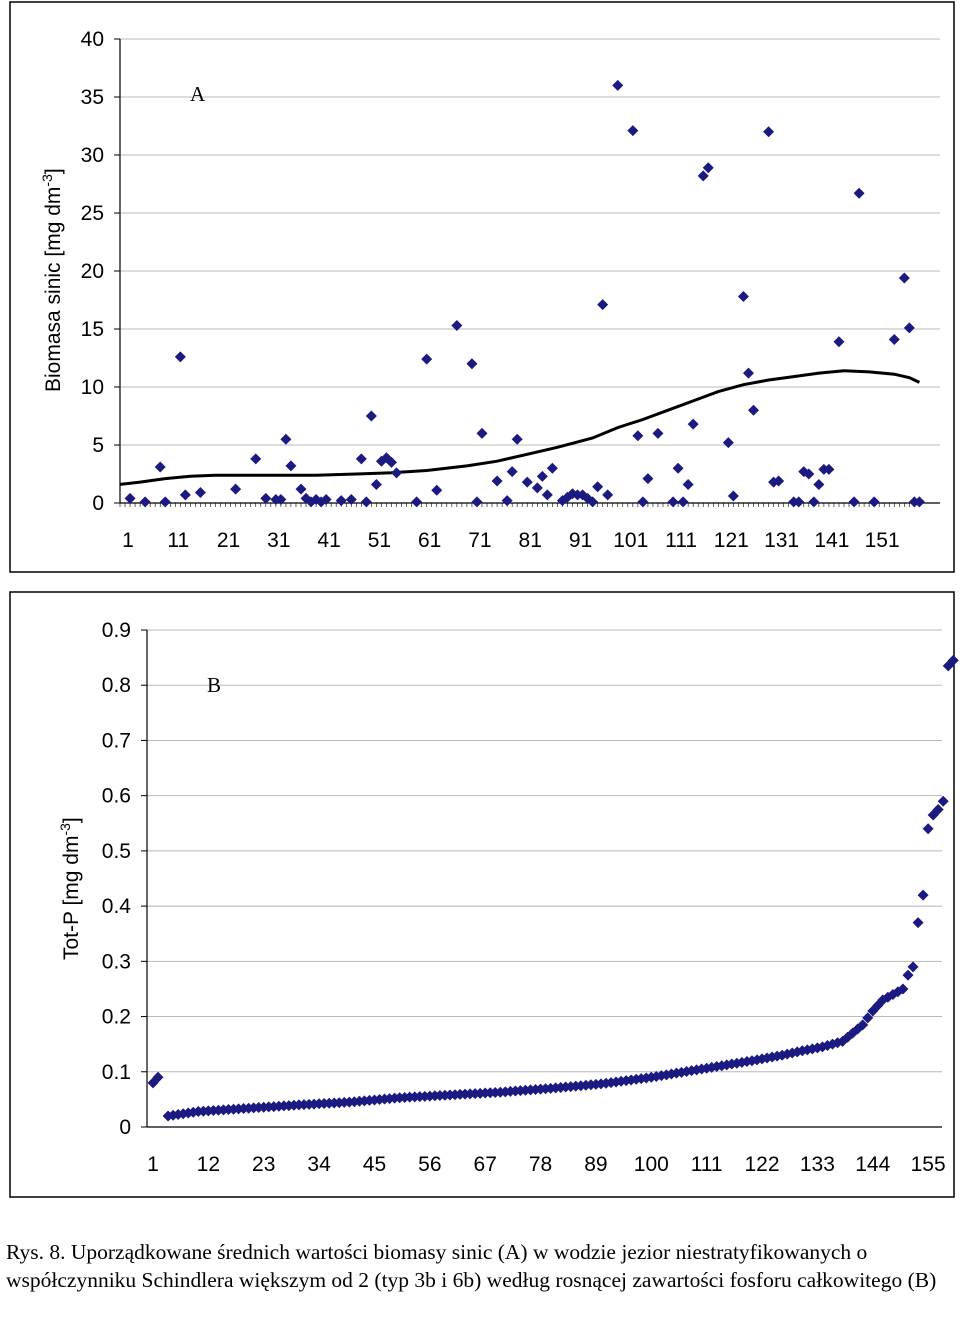 The image size is (960, 1326). Describe the element at coordinates (92, 97) in the screenshot. I see `chart-a-y-tick-label: 35` at that location.